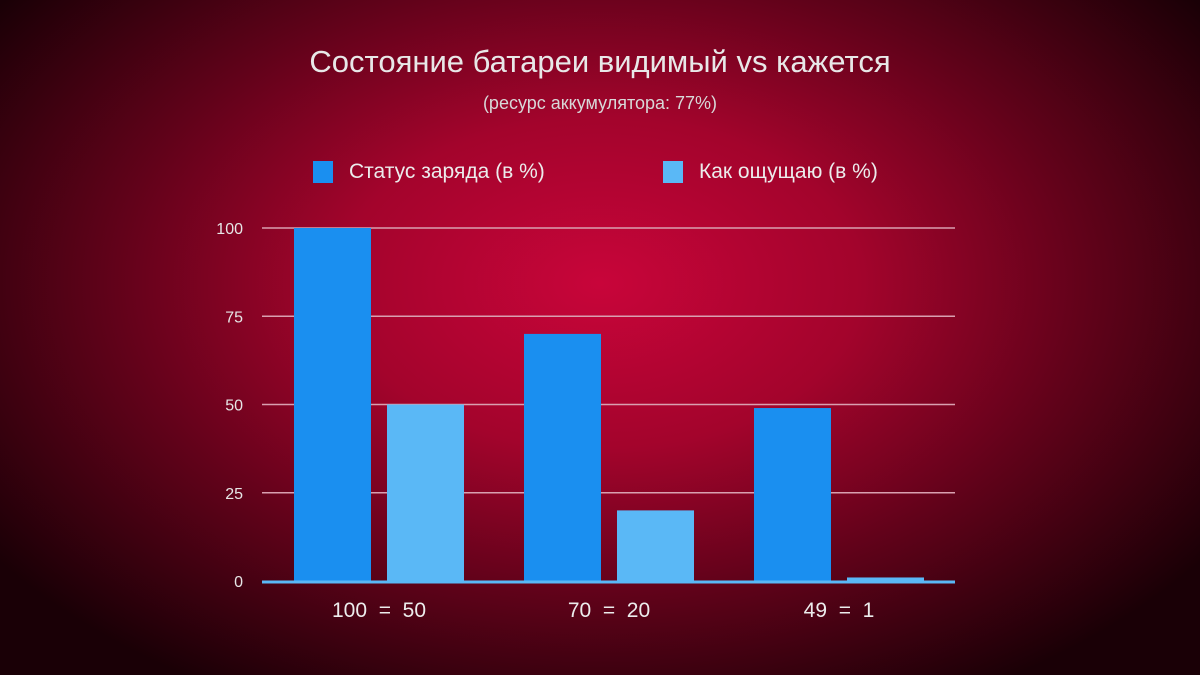 The height and width of the screenshot is (675, 1200). I want to click on chart-subtitle: (ресурс аккумулятора: 77%), so click(600, 103).